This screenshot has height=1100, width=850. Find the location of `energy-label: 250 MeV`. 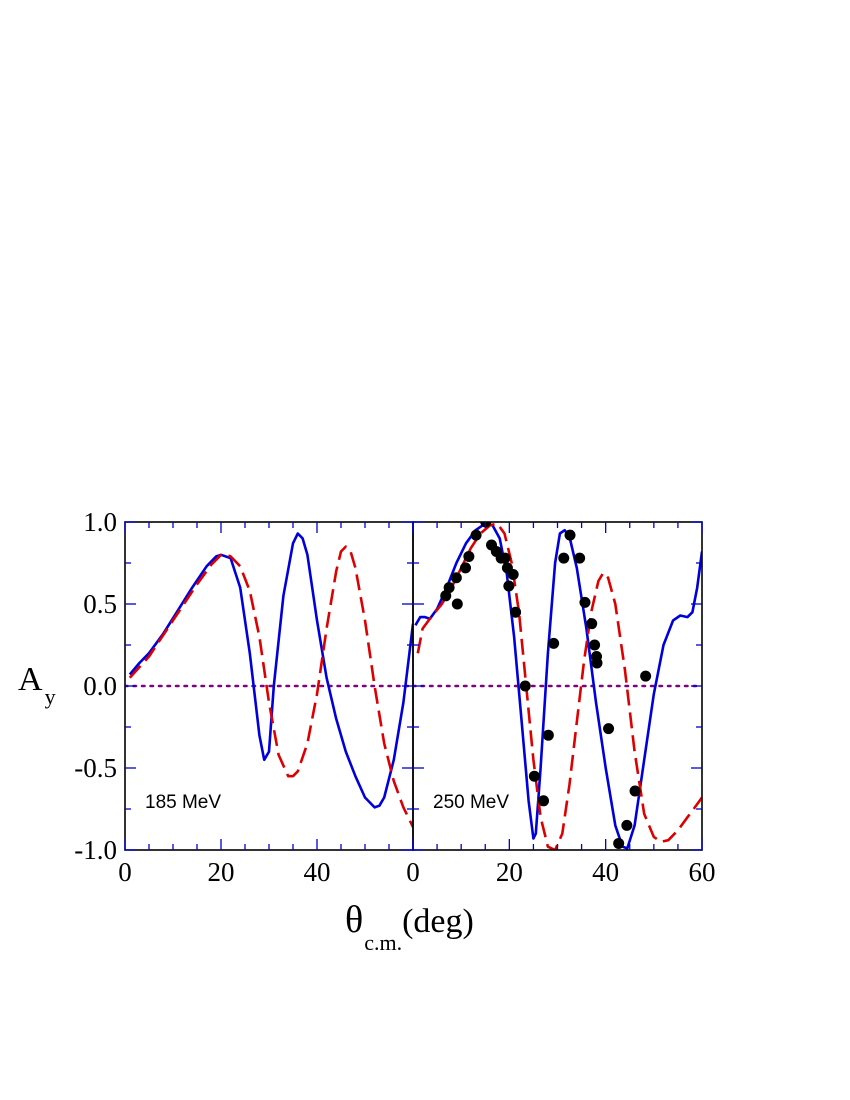

energy-label: 250 MeV is located at coordinates (471, 802).